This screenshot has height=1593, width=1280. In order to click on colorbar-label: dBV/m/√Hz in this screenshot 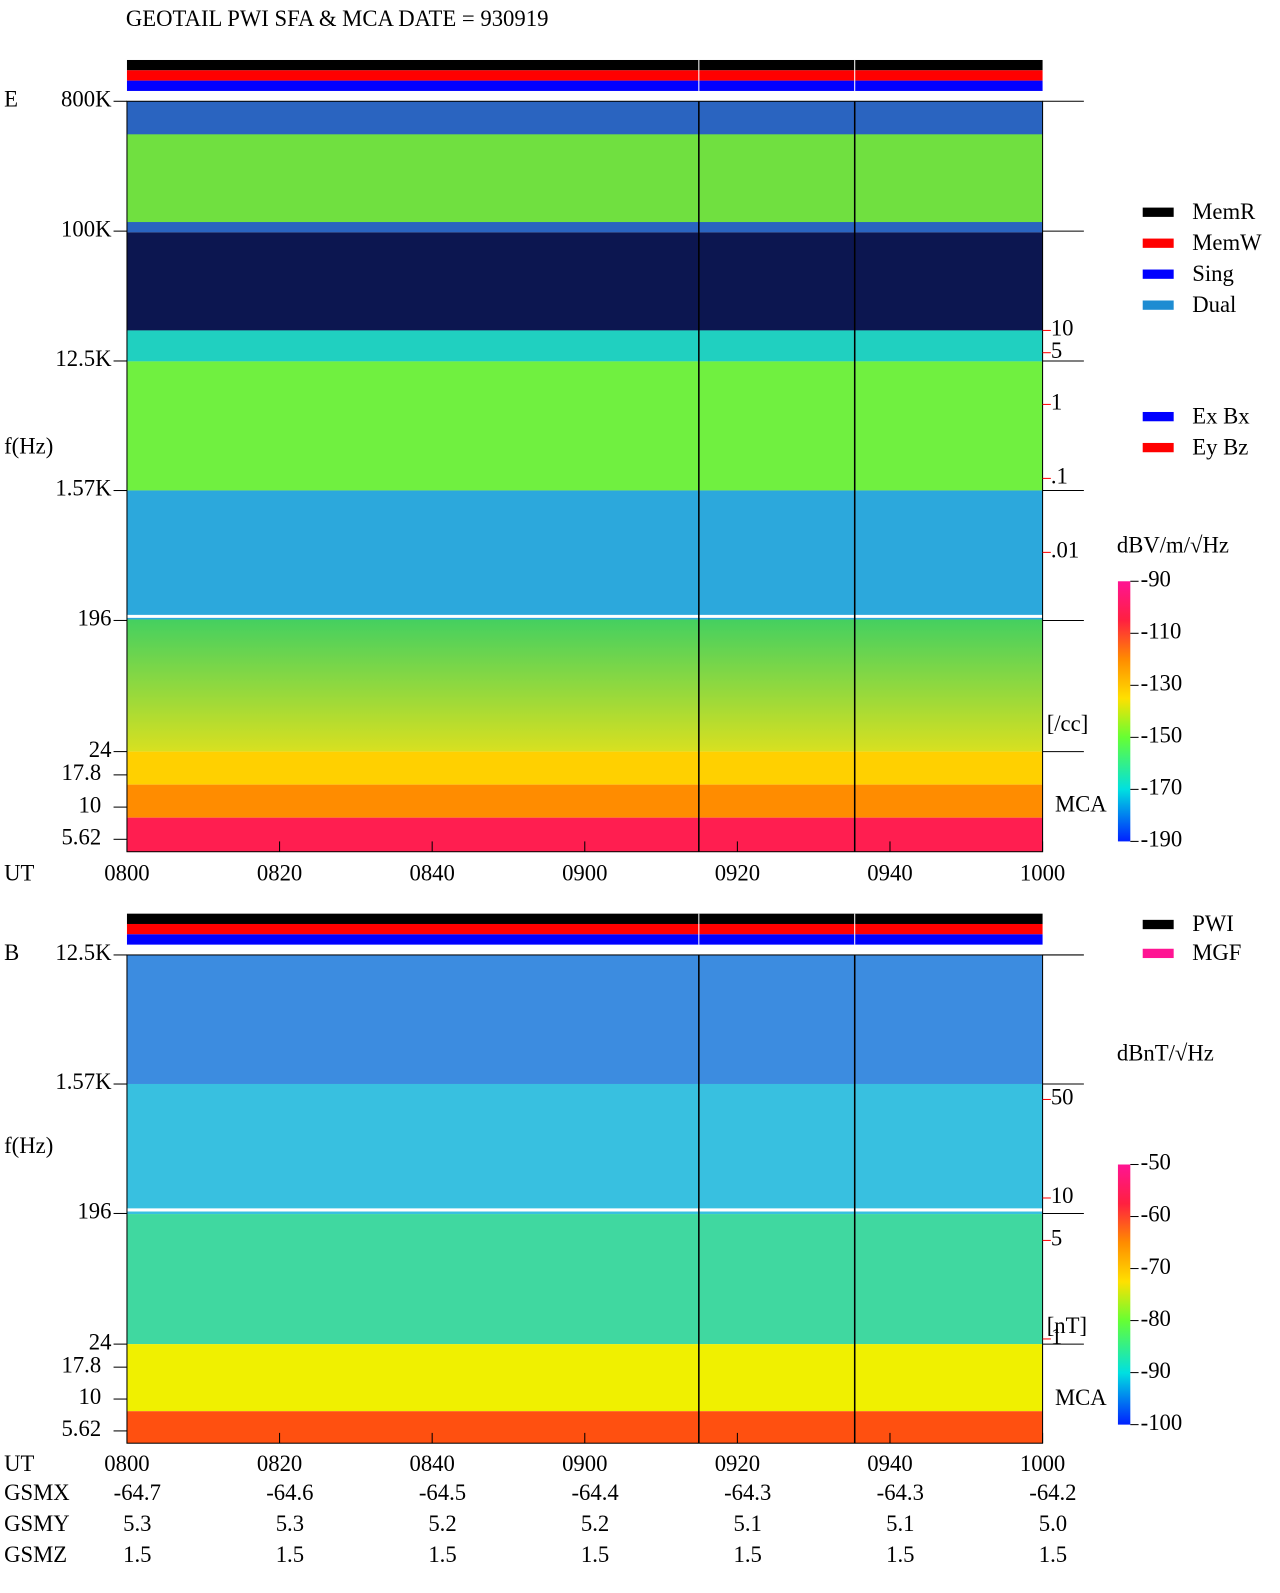, I will do `click(1173, 544)`.